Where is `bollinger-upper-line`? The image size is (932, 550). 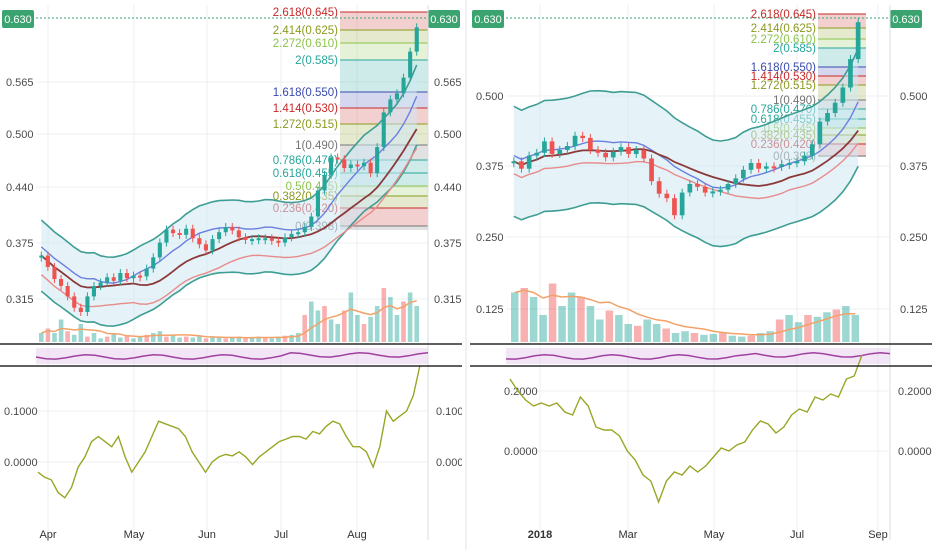
bollinger-upper-line is located at coordinates (229, 161).